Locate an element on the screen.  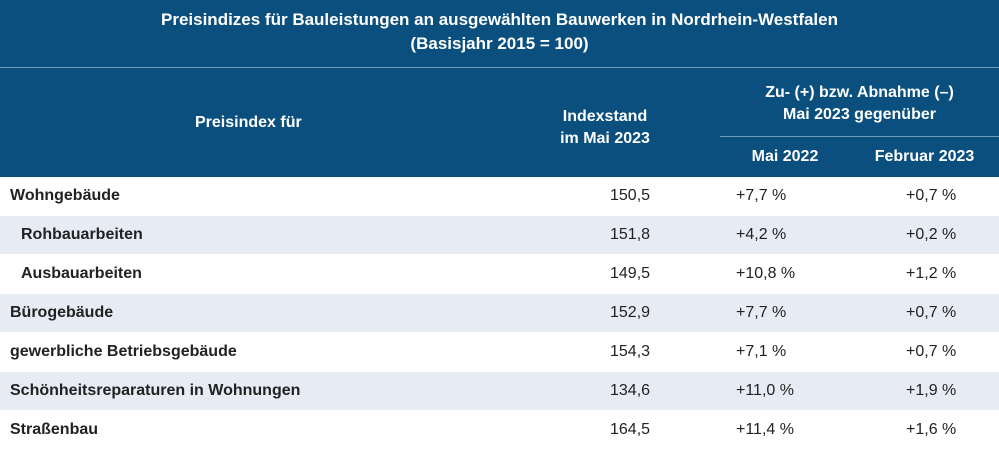
row-label: Ausbauarbeiten is located at coordinates (245, 274).